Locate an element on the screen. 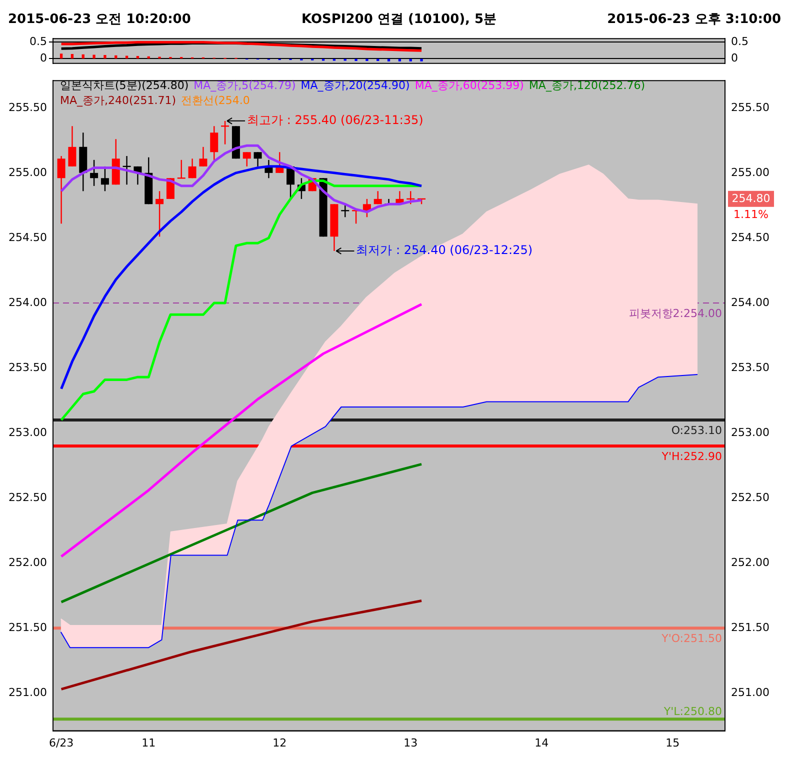 The image size is (789, 776). text: 2015-06-23 오전 10:20:00 is located at coordinates (99, 19).